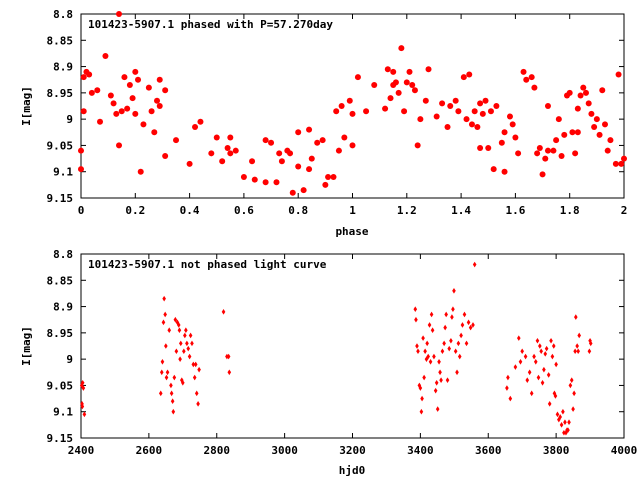 Image resolution: width=640 pixels, height=480 pixels. I want to click on phased-y-tick-label: 8.8, so click(63, 14).